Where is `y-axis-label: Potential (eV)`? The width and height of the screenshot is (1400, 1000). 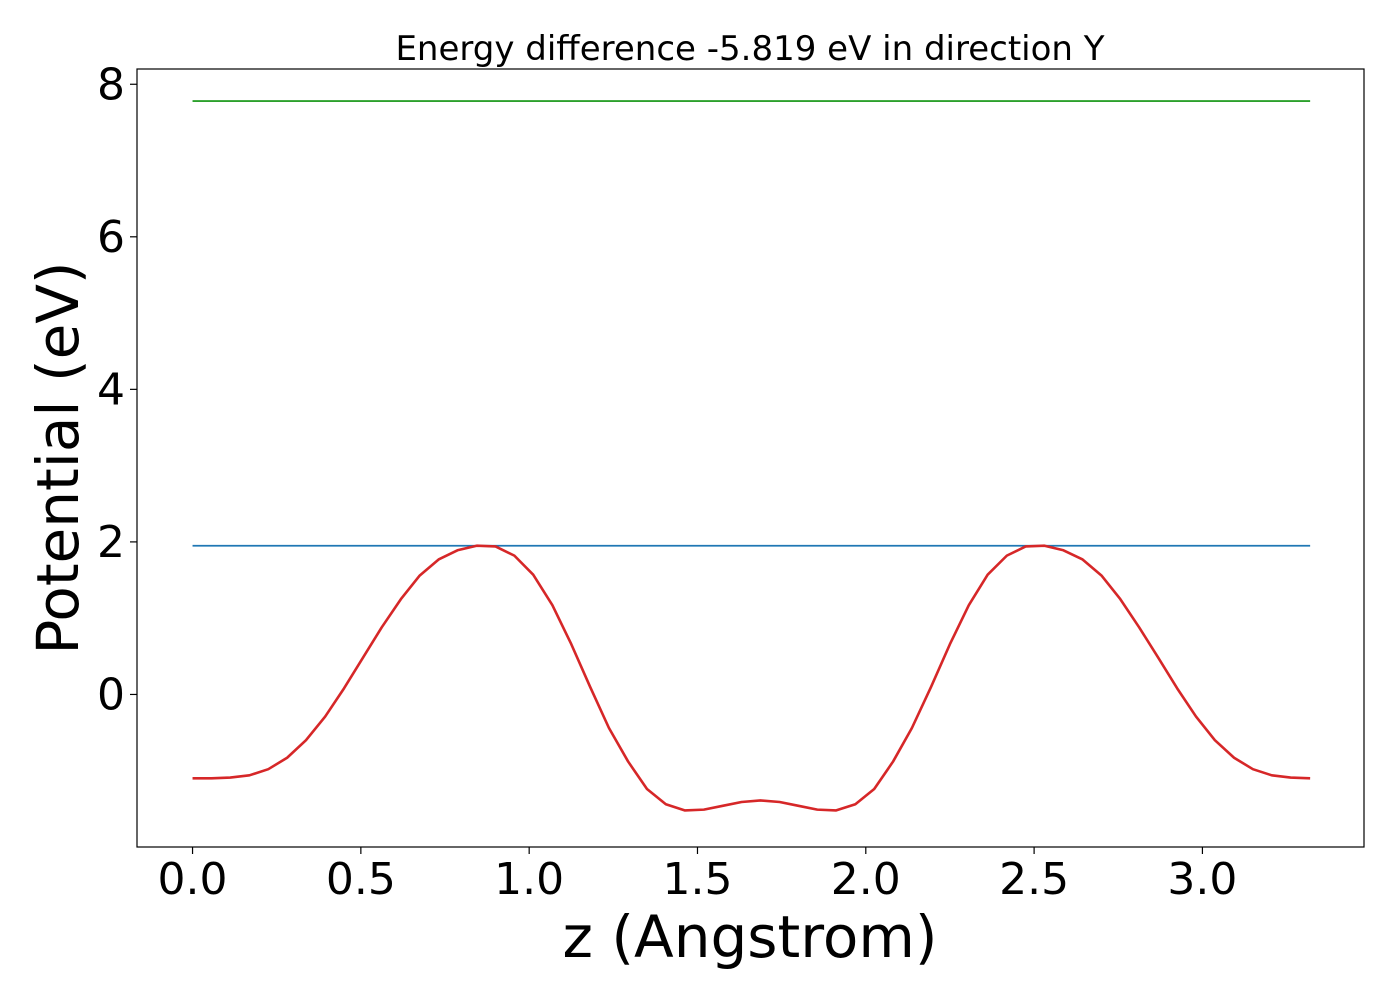
y-axis-label: Potential (eV) is located at coordinates (58, 457).